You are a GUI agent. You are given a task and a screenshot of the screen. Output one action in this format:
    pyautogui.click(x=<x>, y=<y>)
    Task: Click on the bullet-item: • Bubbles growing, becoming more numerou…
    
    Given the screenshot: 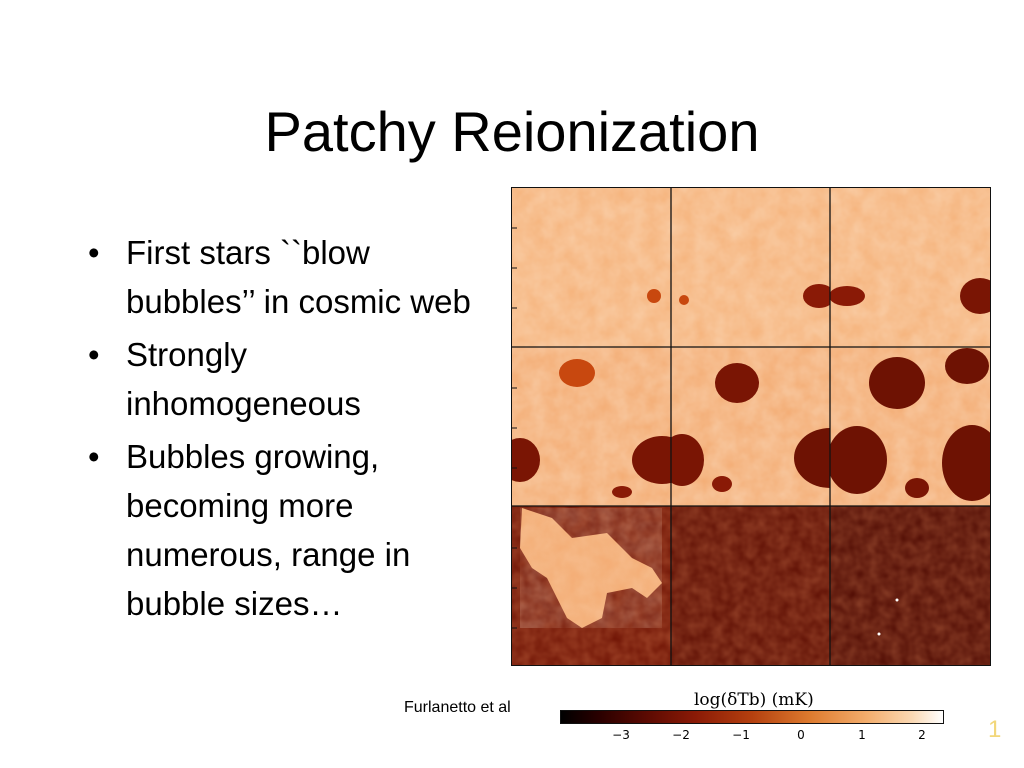 What is the action you would take?
    pyautogui.click(x=282, y=530)
    